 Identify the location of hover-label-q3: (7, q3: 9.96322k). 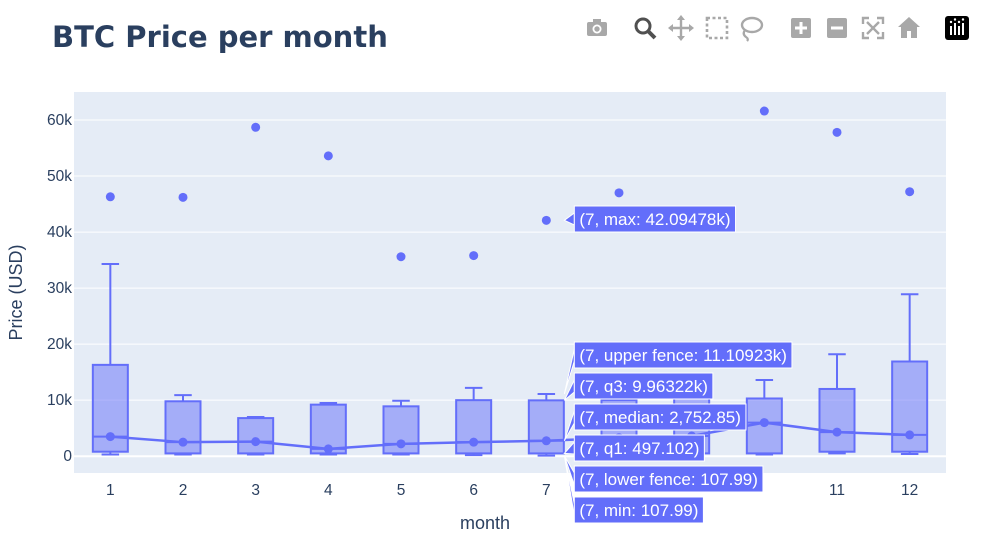
(638, 386).